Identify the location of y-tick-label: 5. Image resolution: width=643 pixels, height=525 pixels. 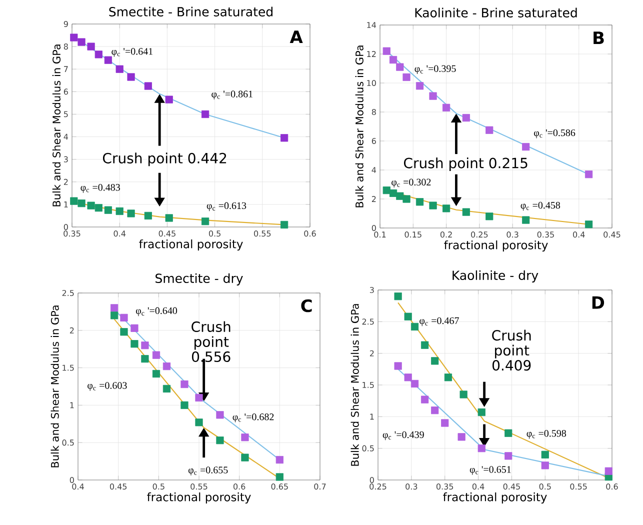
(66, 114).